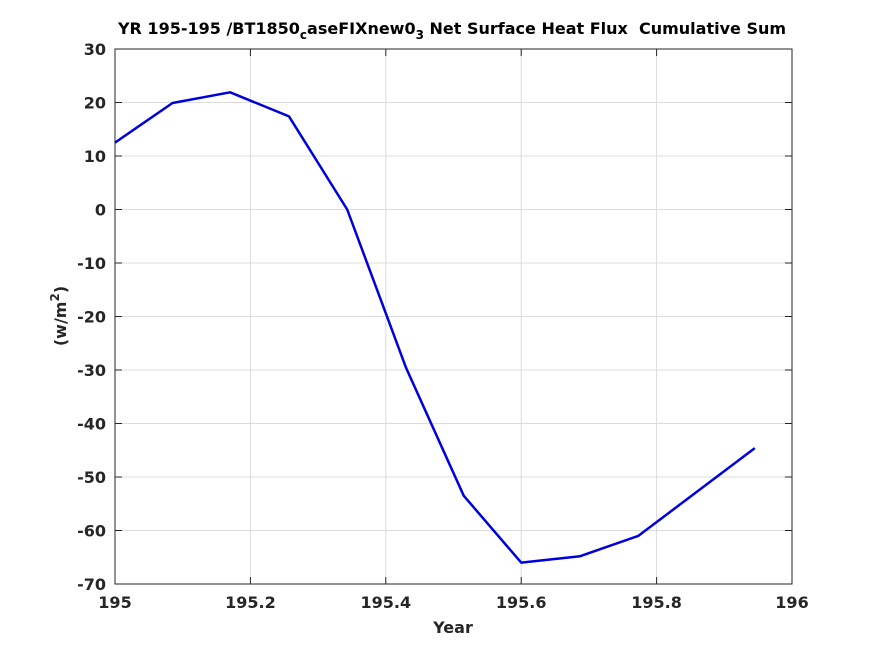  I want to click on y-tick-label: -10, so click(91, 263).